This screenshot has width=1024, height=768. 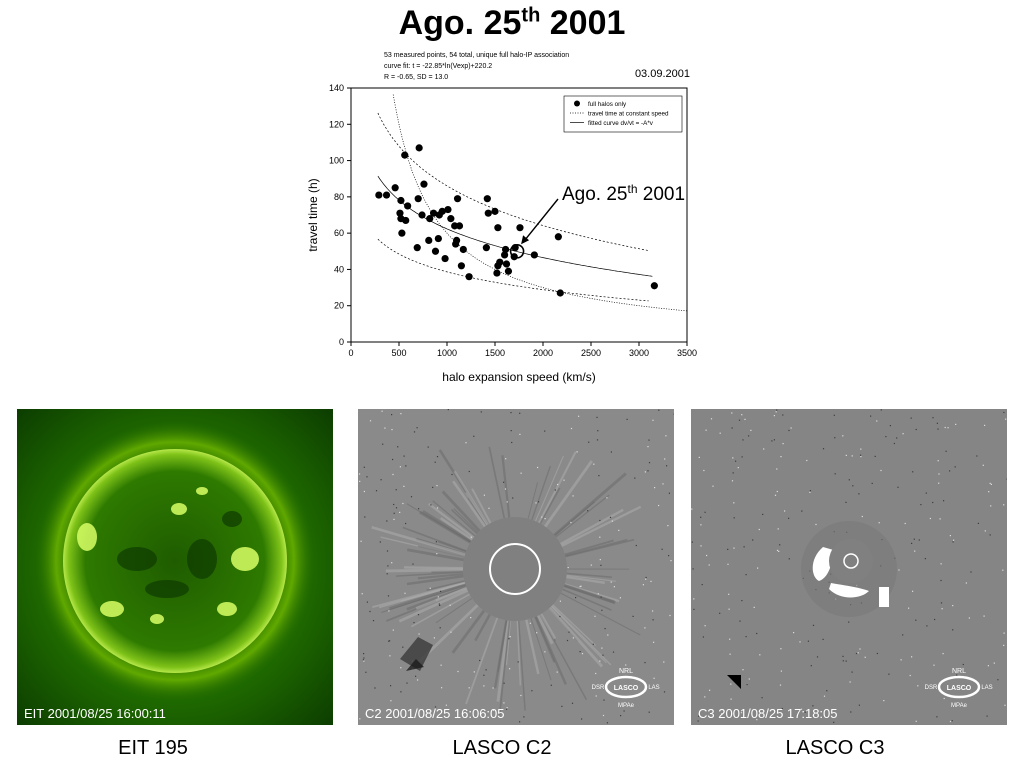 What do you see at coordinates (336, 88) in the screenshot?
I see `y-tick-label: 140` at bounding box center [336, 88].